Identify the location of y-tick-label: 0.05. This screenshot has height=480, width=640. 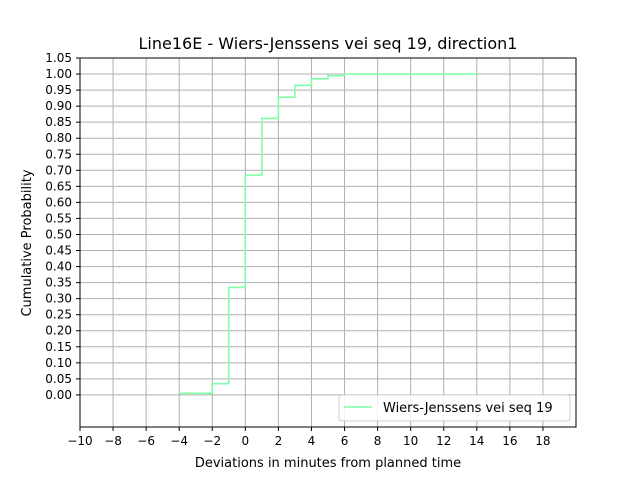
(58, 379).